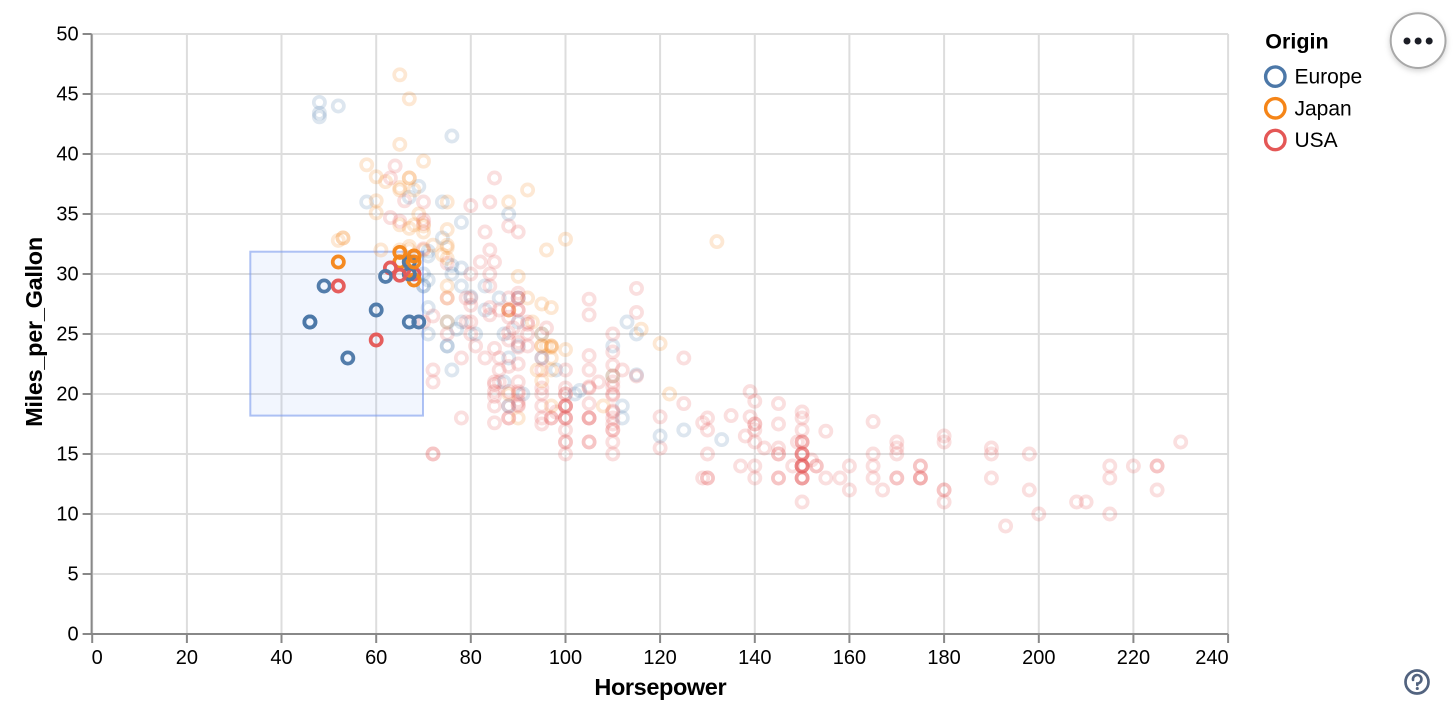  What do you see at coordinates (1211, 658) in the screenshot?
I see `svg-text: 240` at bounding box center [1211, 658].